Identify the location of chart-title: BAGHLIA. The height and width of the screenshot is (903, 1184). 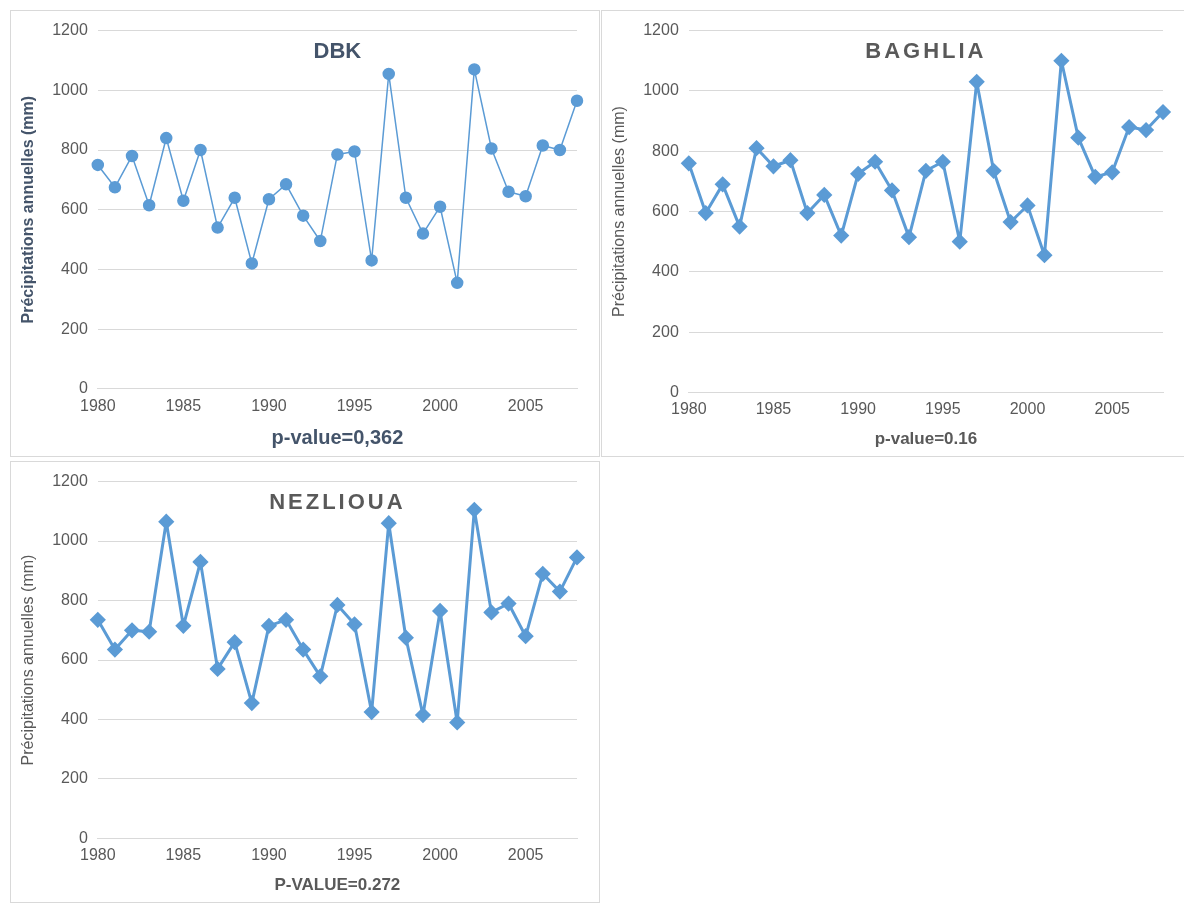
(926, 50).